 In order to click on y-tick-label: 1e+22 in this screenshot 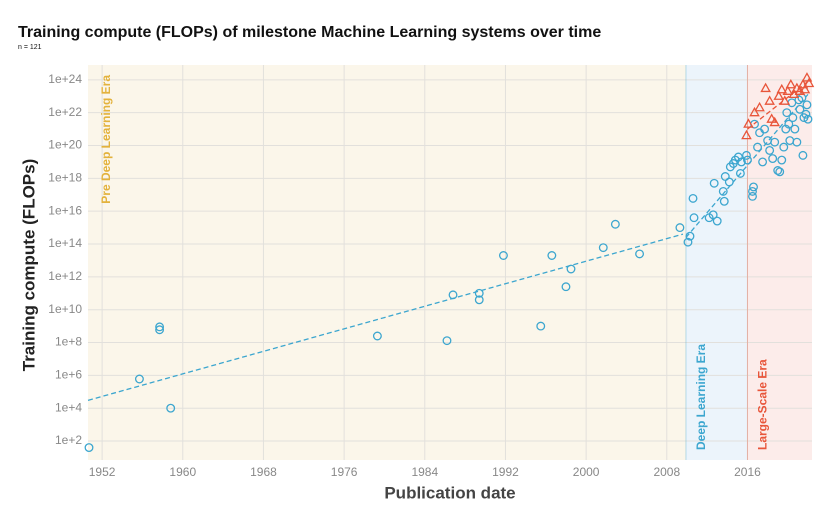, I will do `click(65, 112)`.